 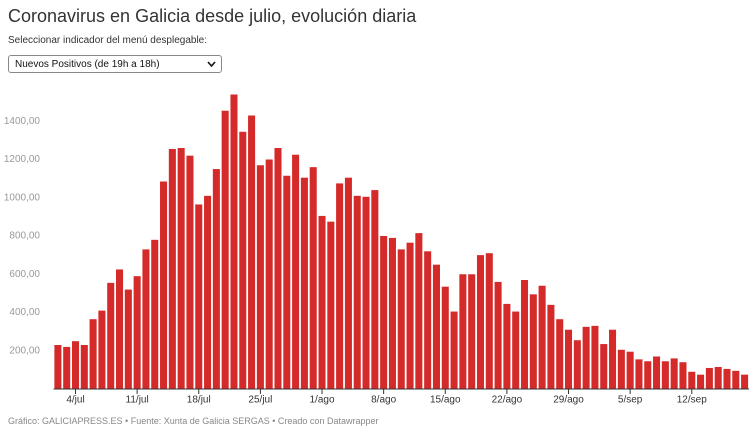 I want to click on x-tick-label: 29/ago, so click(x=568, y=400).